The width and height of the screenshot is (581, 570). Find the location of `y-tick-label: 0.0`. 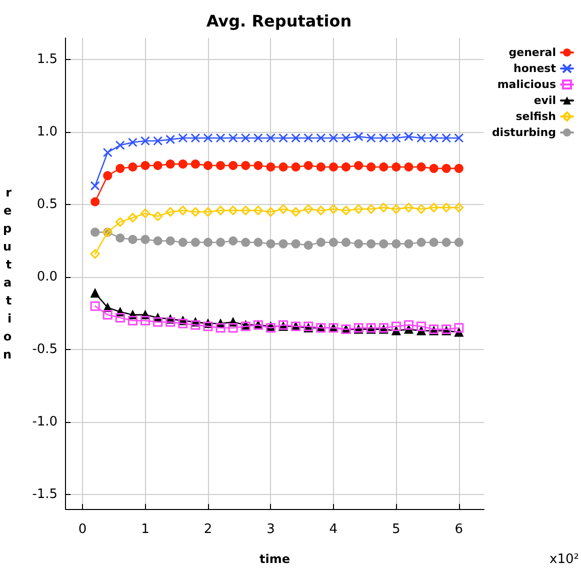

y-tick-label: 0.0 is located at coordinates (47, 277).